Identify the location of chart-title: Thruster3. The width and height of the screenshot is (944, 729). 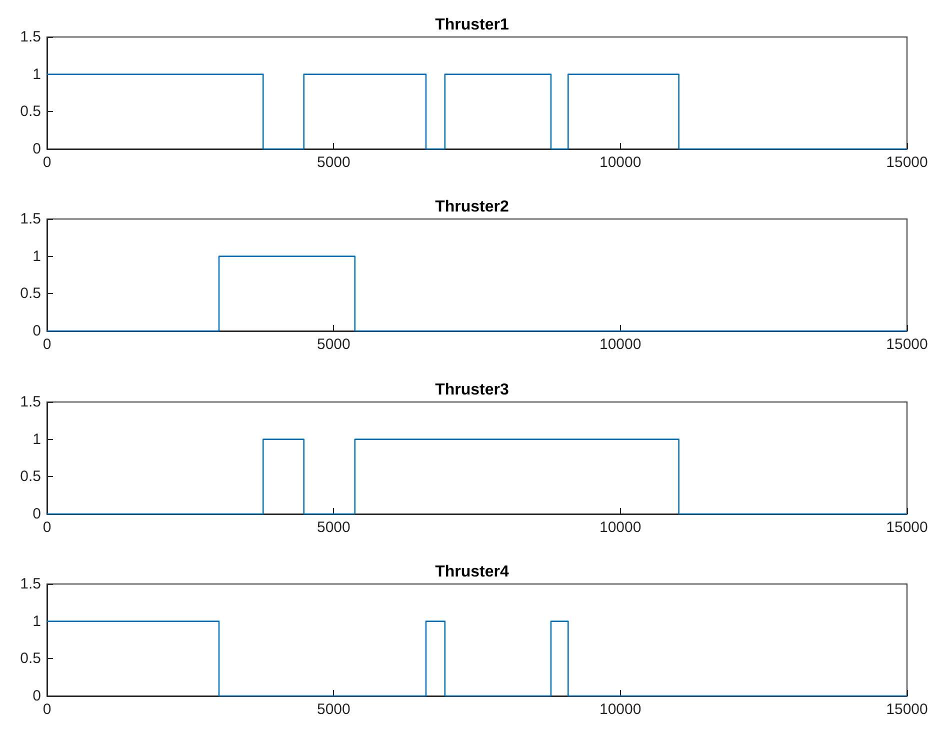
(472, 389).